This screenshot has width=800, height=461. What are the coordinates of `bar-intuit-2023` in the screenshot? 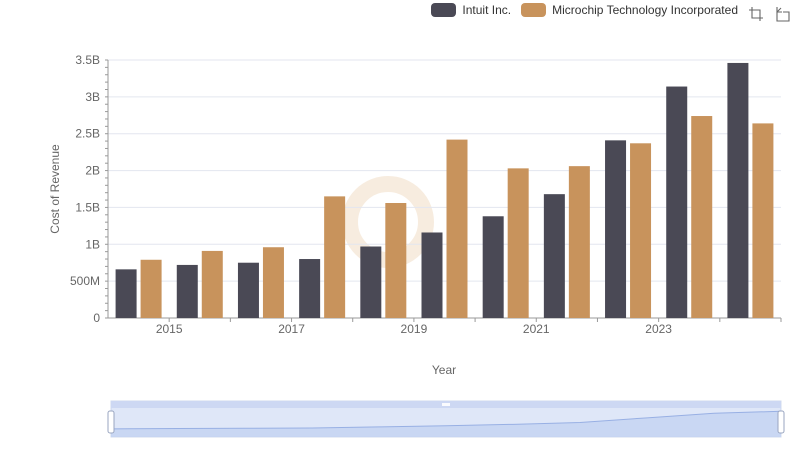 It's located at (677, 202).